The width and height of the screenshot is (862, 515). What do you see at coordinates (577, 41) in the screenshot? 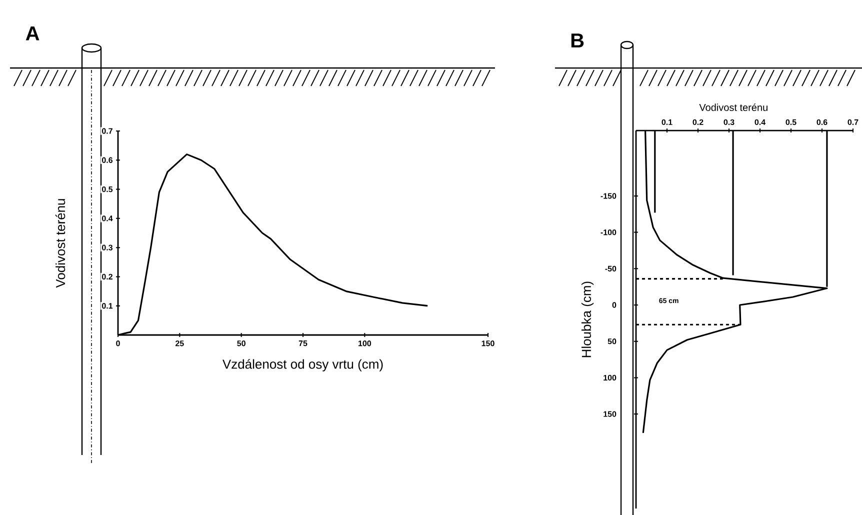
I see `chart-title: B` at bounding box center [577, 41].